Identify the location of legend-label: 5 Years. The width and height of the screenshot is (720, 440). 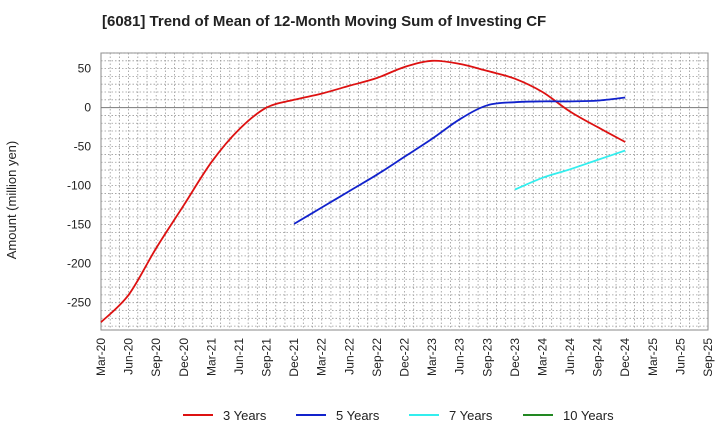
(358, 415).